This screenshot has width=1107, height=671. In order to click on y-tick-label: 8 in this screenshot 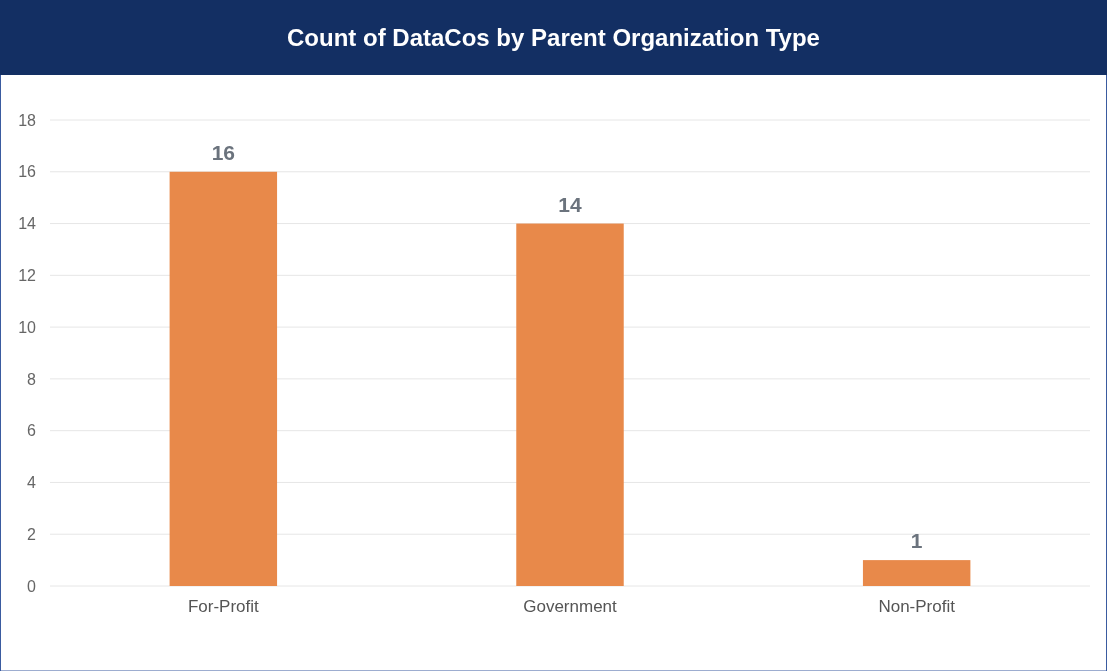, I will do `click(32, 379)`.